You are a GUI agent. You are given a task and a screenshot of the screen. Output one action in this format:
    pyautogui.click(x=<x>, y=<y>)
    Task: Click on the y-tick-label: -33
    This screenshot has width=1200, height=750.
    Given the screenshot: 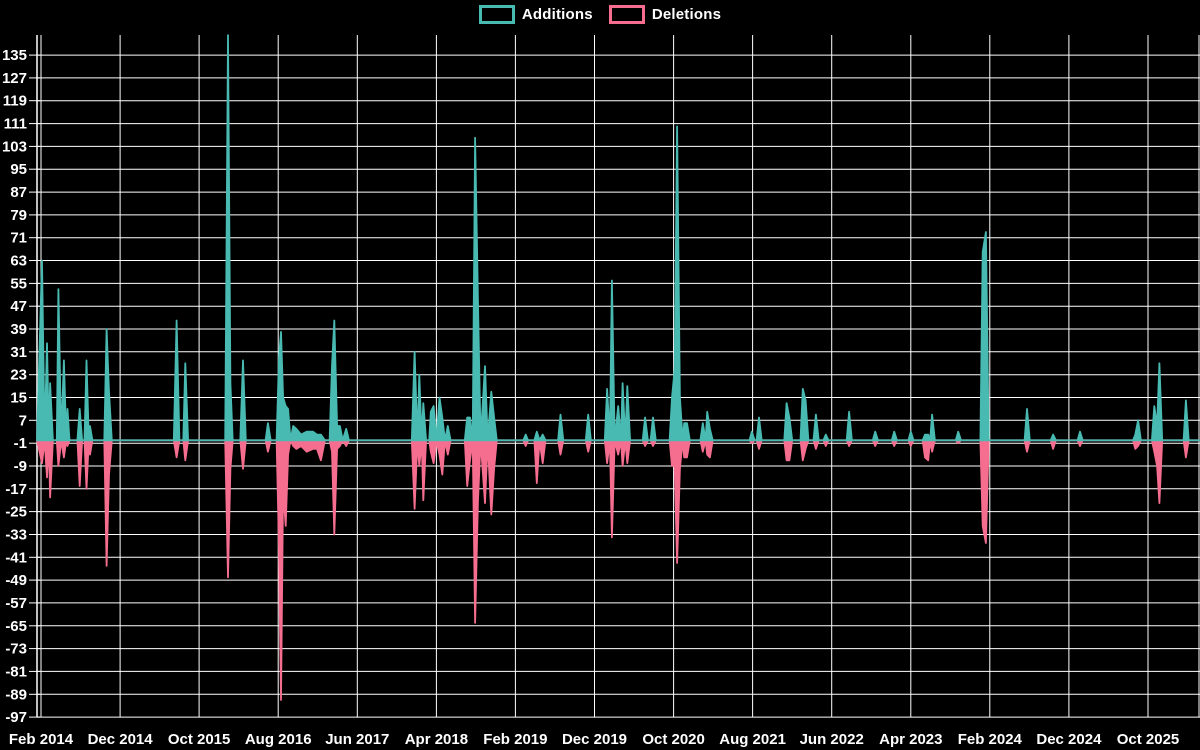 What is the action you would take?
    pyautogui.click(x=16, y=535)
    